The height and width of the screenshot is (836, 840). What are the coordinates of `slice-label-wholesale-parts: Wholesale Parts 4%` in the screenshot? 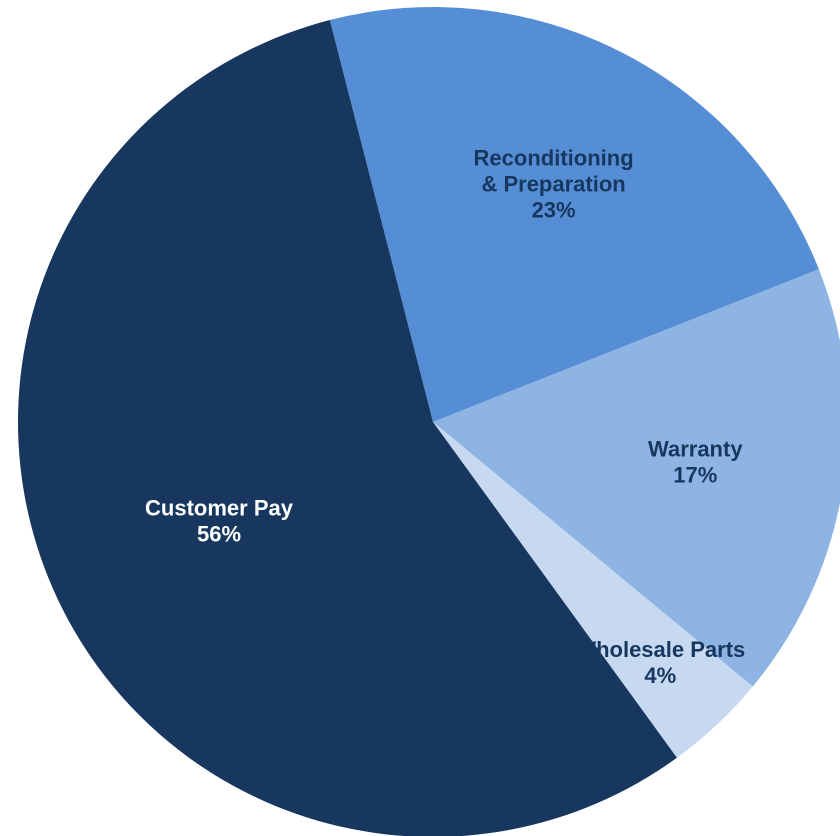 It's located at (660, 662).